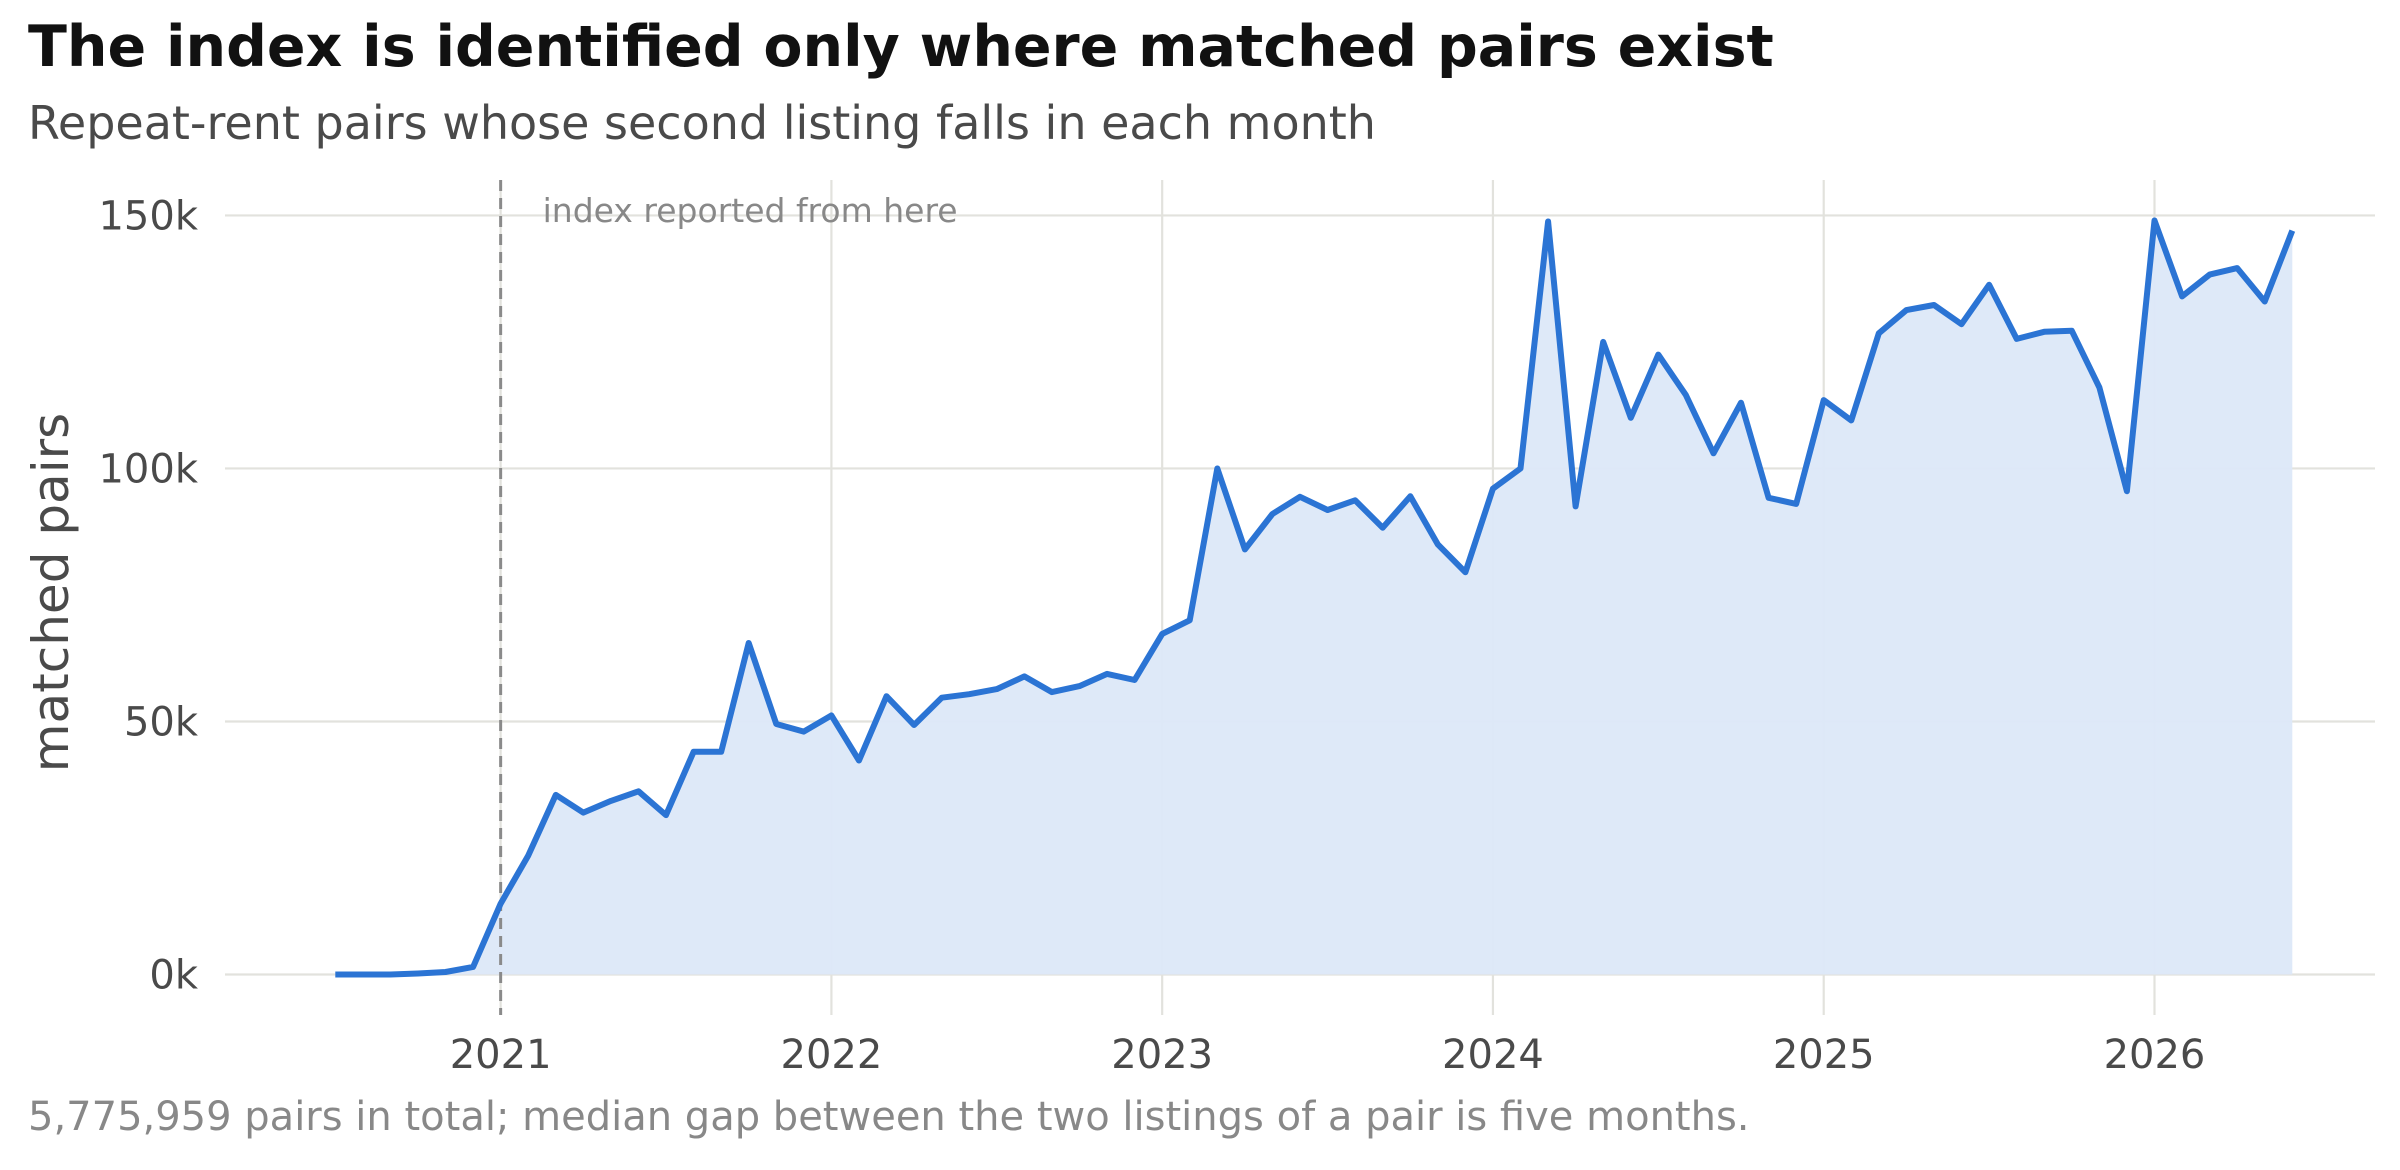  Describe the element at coordinates (1328, 1055) in the screenshot. I see `x-axis-tick-labels: 2021 2022 2023 2024 2025 2026` at that location.